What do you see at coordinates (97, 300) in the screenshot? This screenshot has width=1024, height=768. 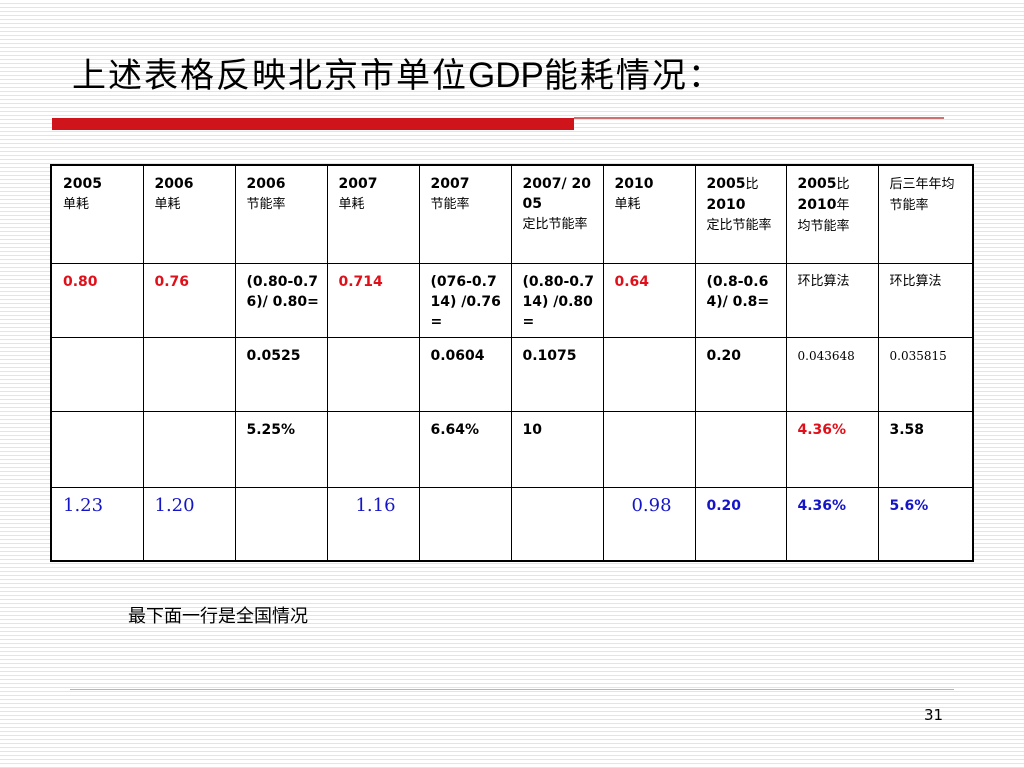 I see `table-cell: 0.80` at bounding box center [97, 300].